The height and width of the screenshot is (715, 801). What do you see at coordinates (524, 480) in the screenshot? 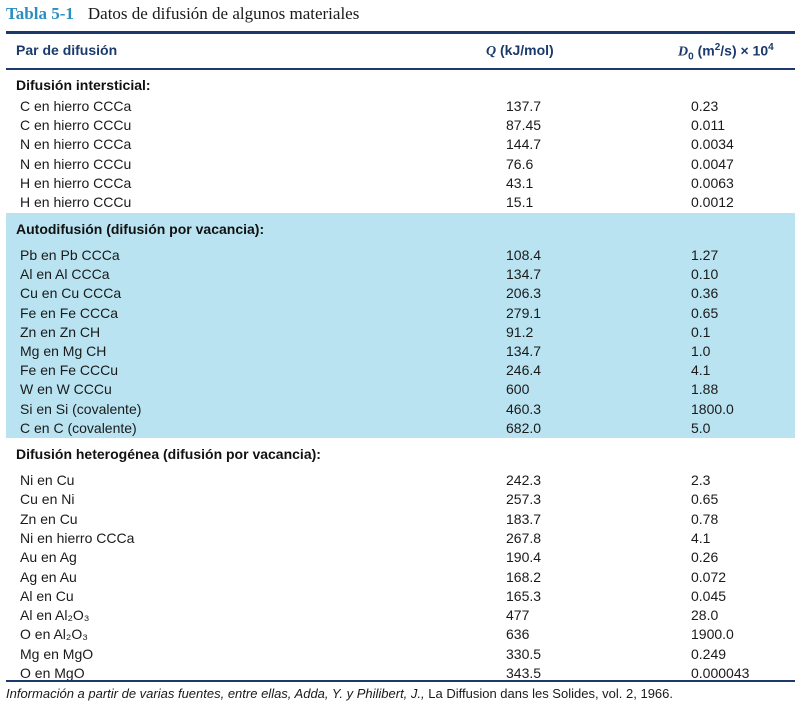
I see `activation-energy: 242.3` at bounding box center [524, 480].